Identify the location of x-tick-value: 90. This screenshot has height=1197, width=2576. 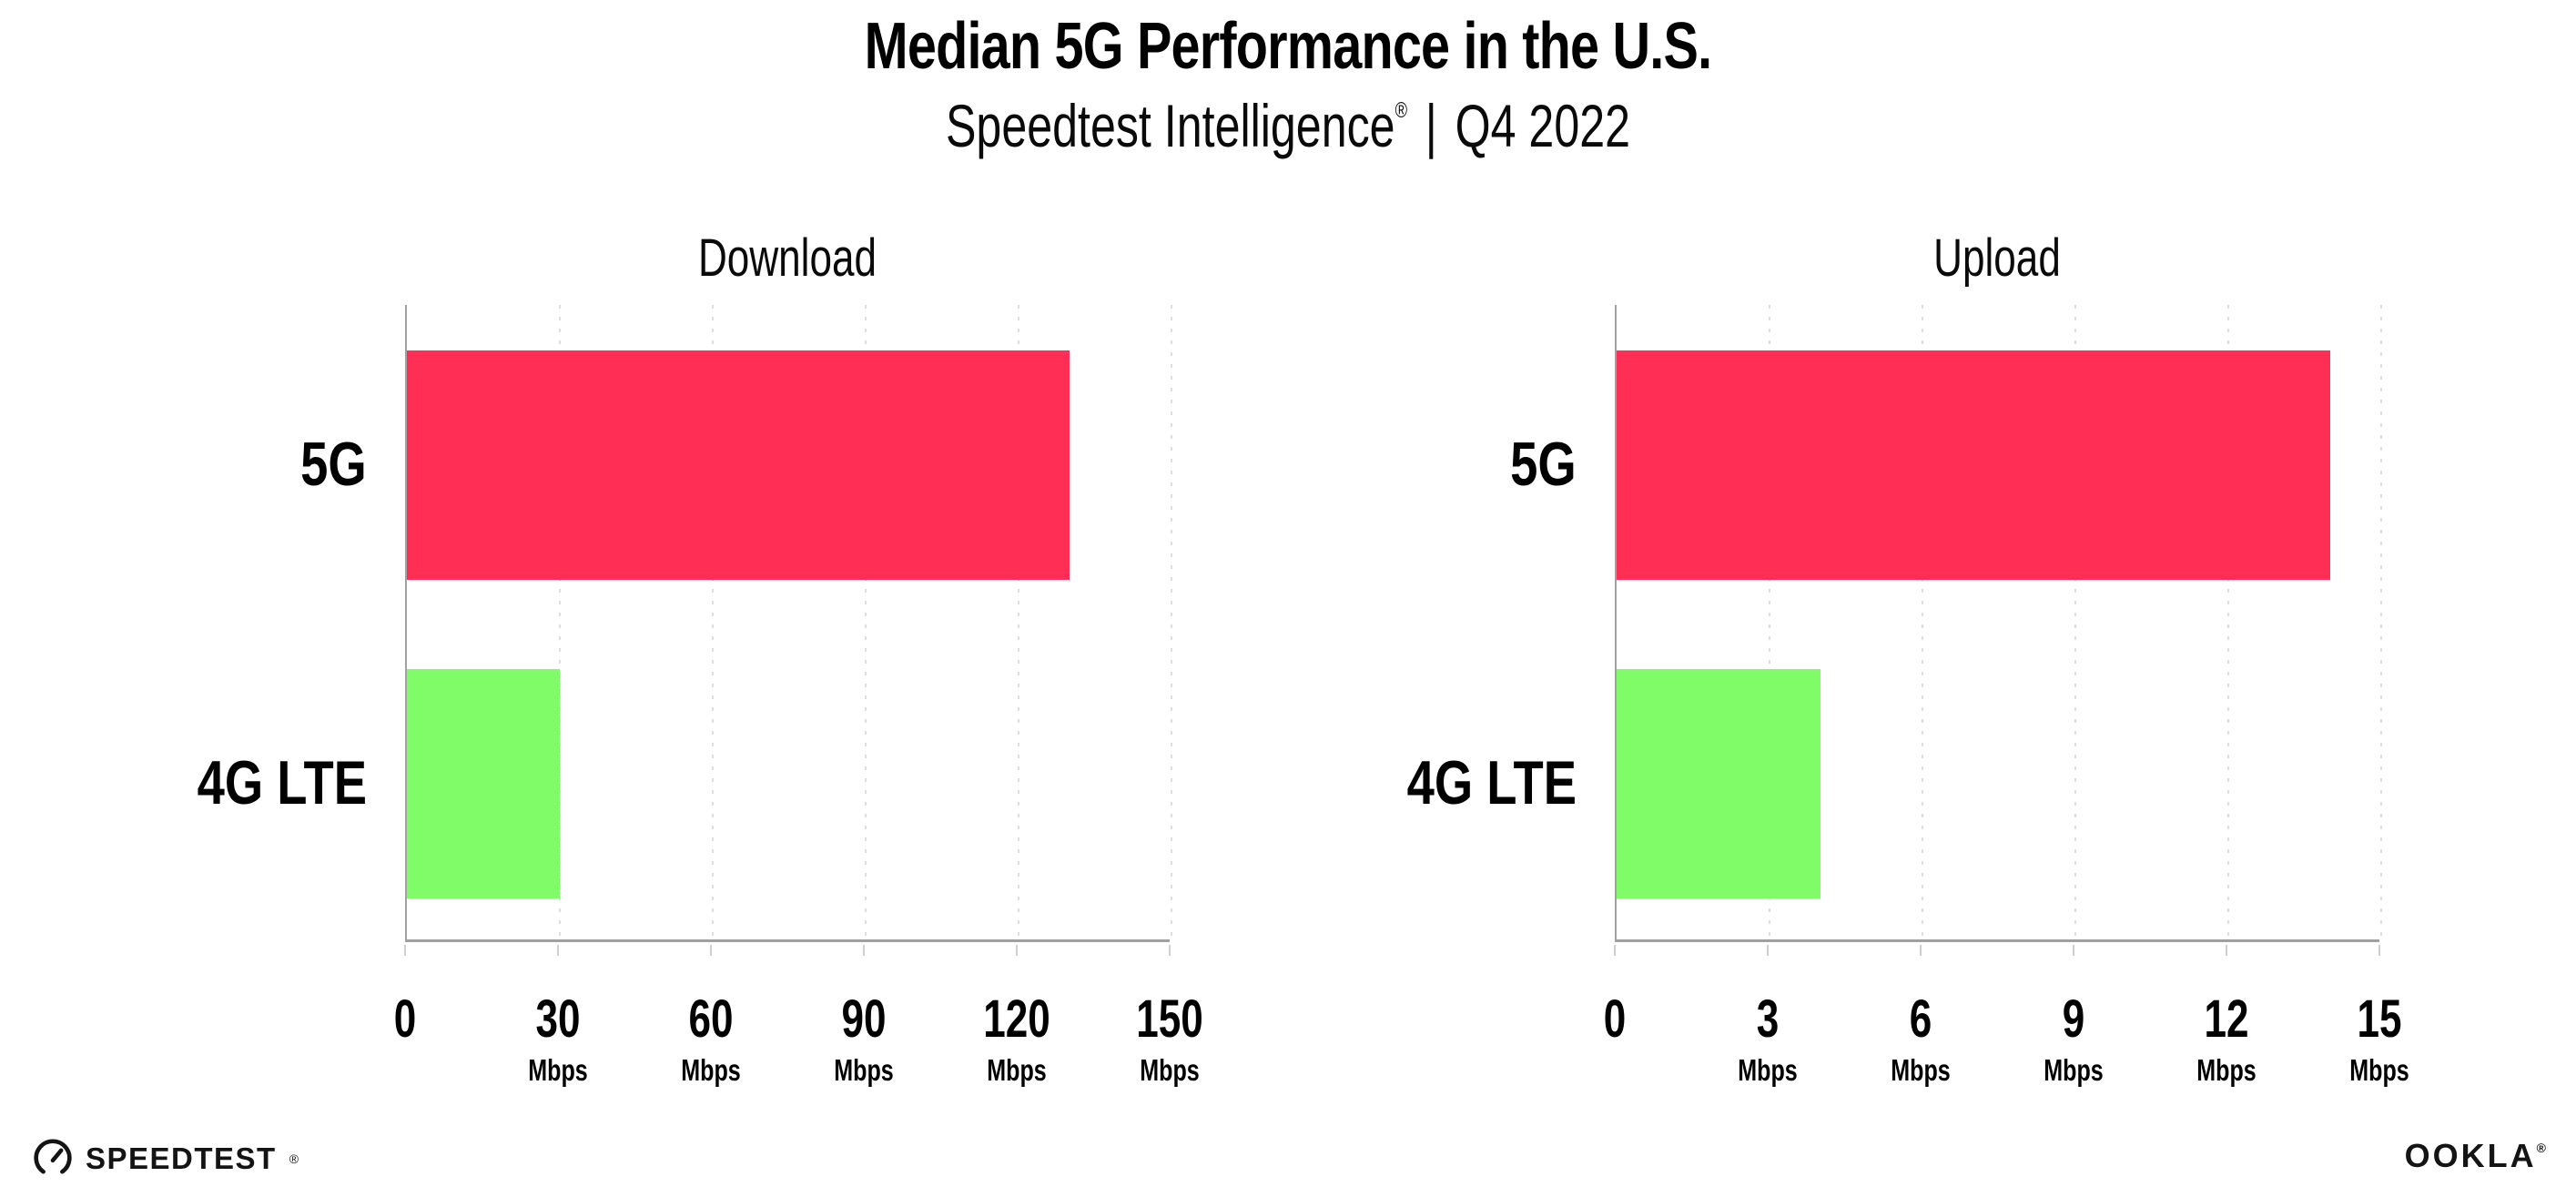
(864, 1019).